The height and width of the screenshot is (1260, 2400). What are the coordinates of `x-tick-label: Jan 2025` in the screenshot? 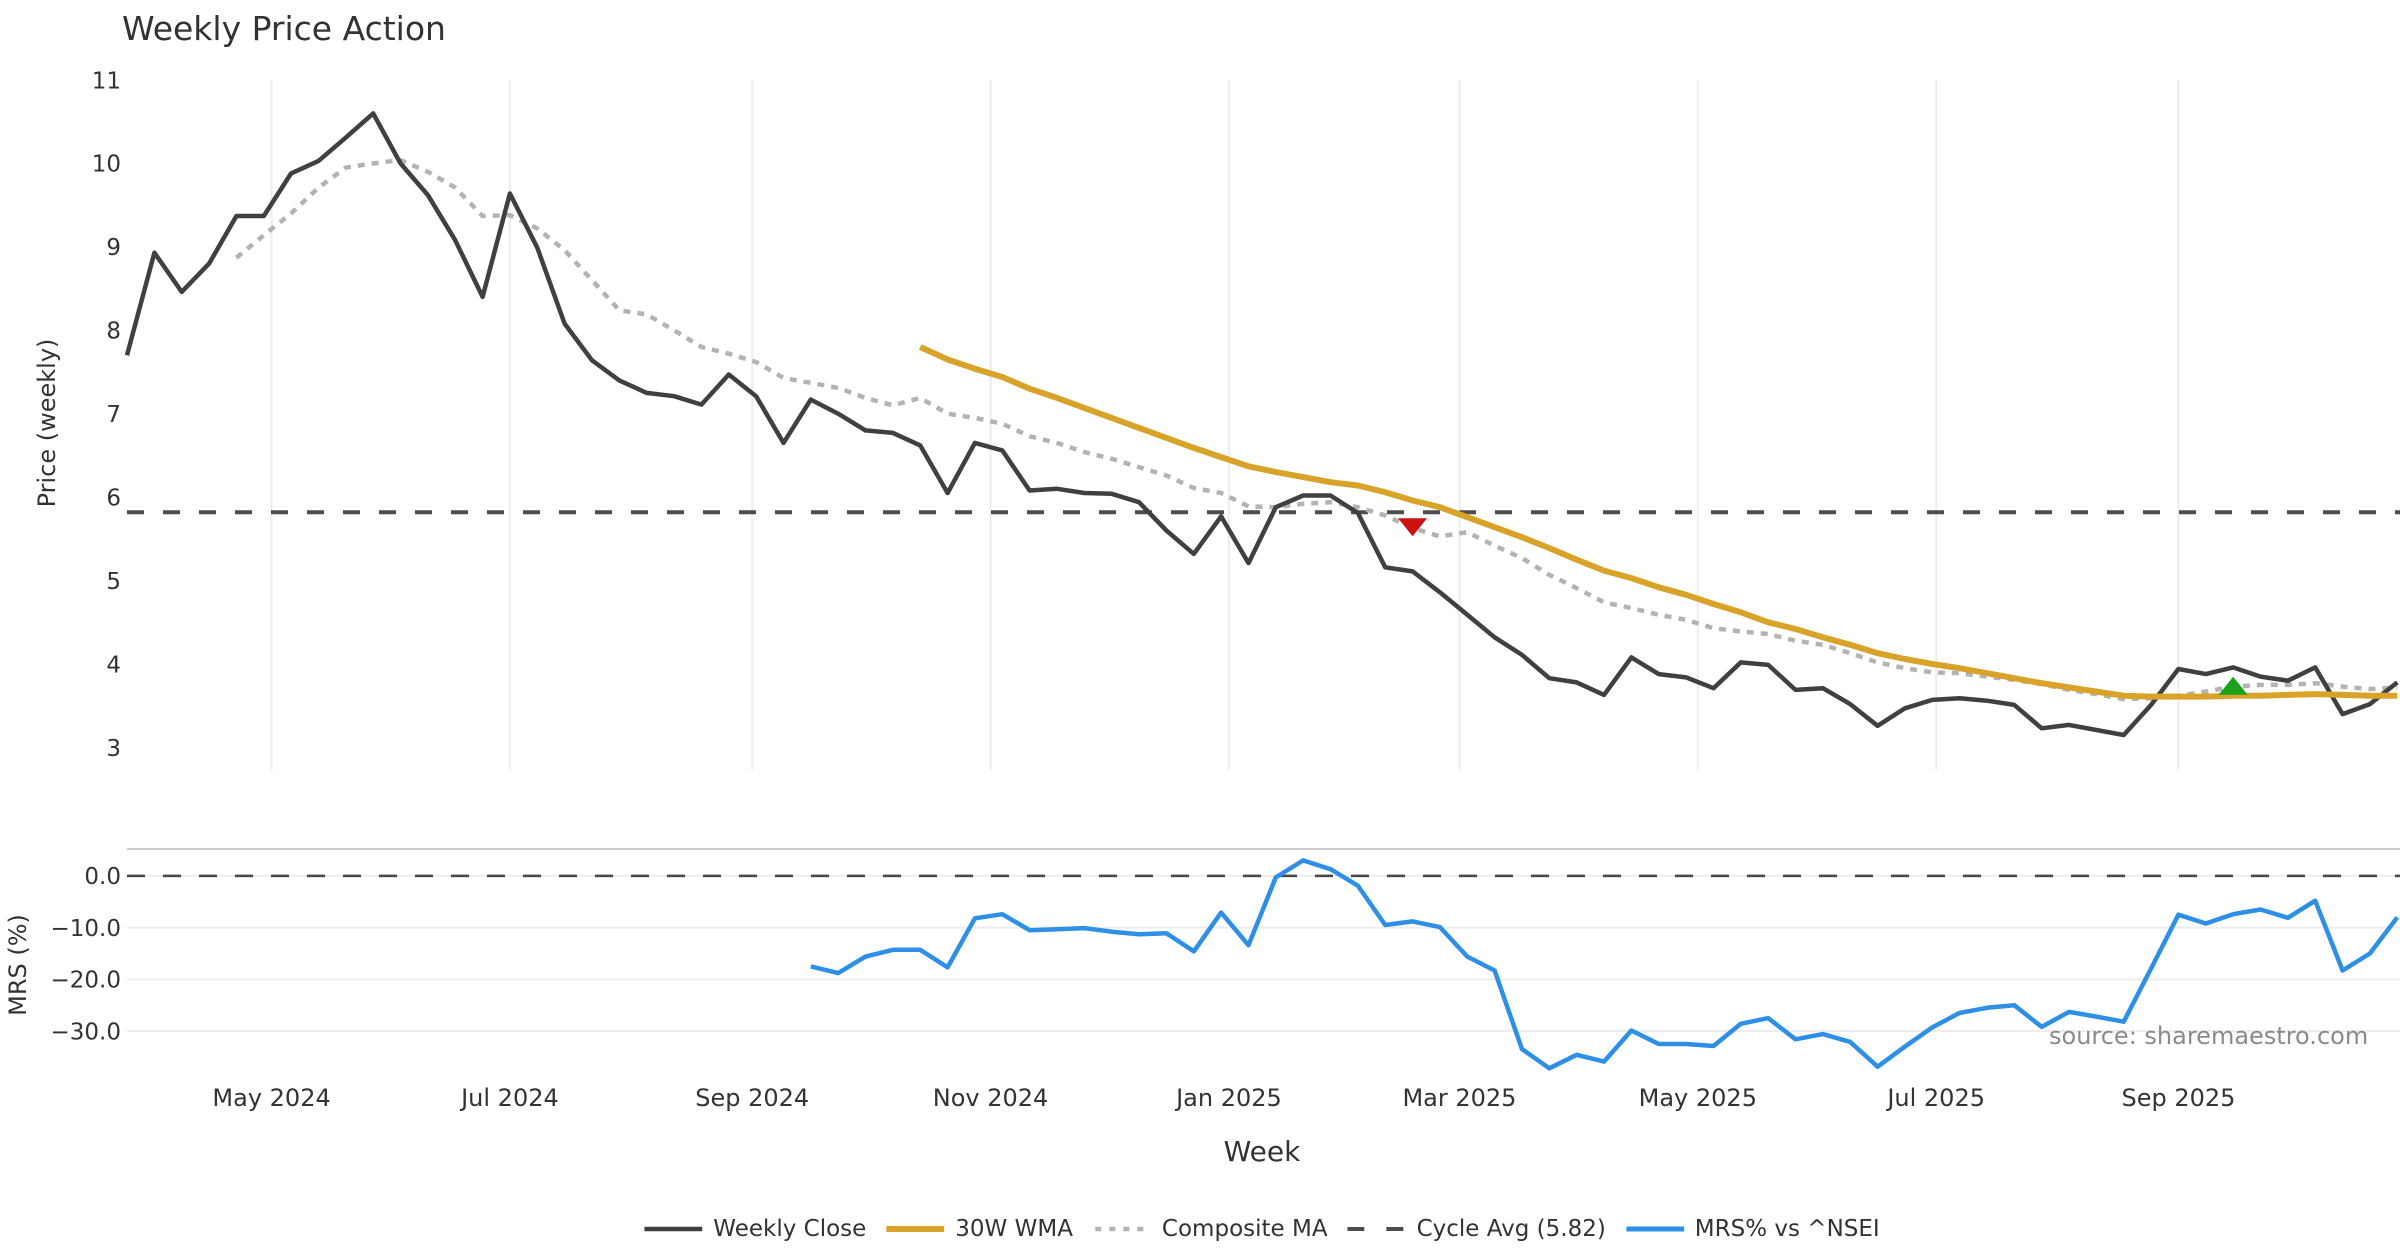 It's located at (1228, 1098).